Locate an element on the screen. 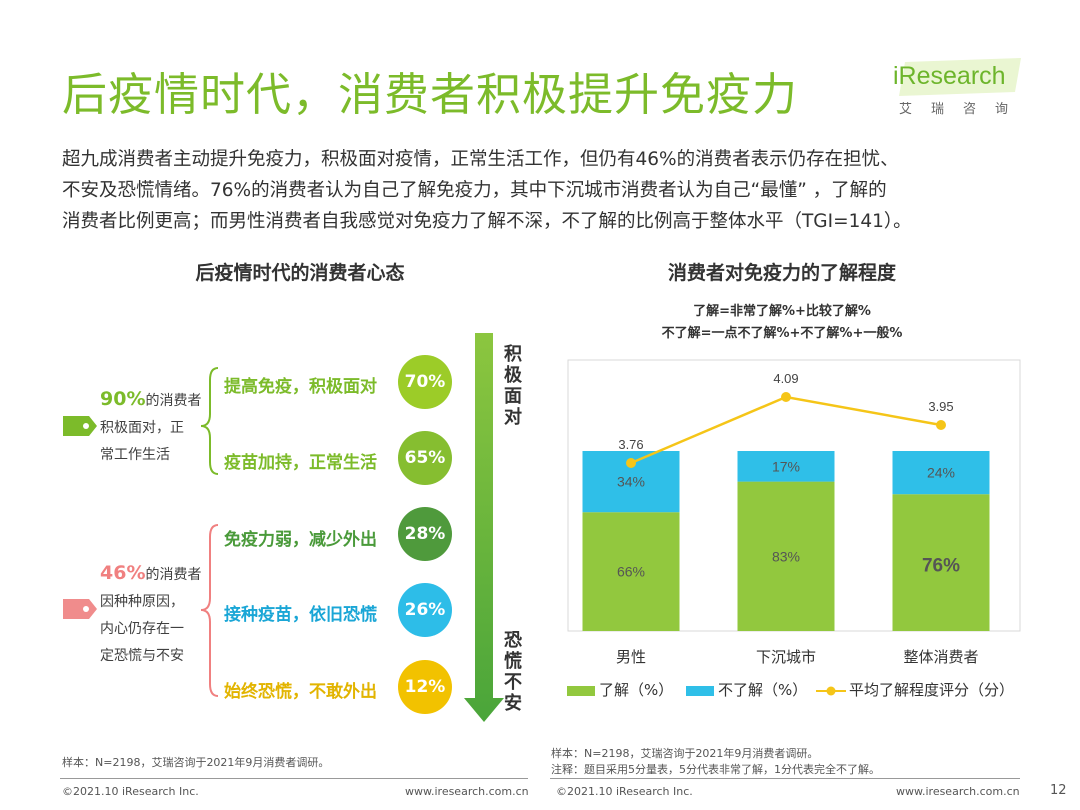 This screenshot has width=1080, height=810. bar-value-label: 24% is located at coordinates (941, 473).